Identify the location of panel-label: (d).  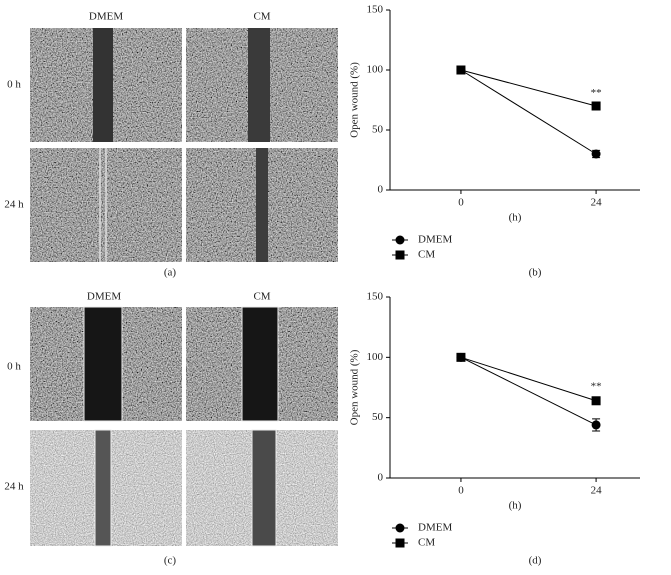
(535, 561).